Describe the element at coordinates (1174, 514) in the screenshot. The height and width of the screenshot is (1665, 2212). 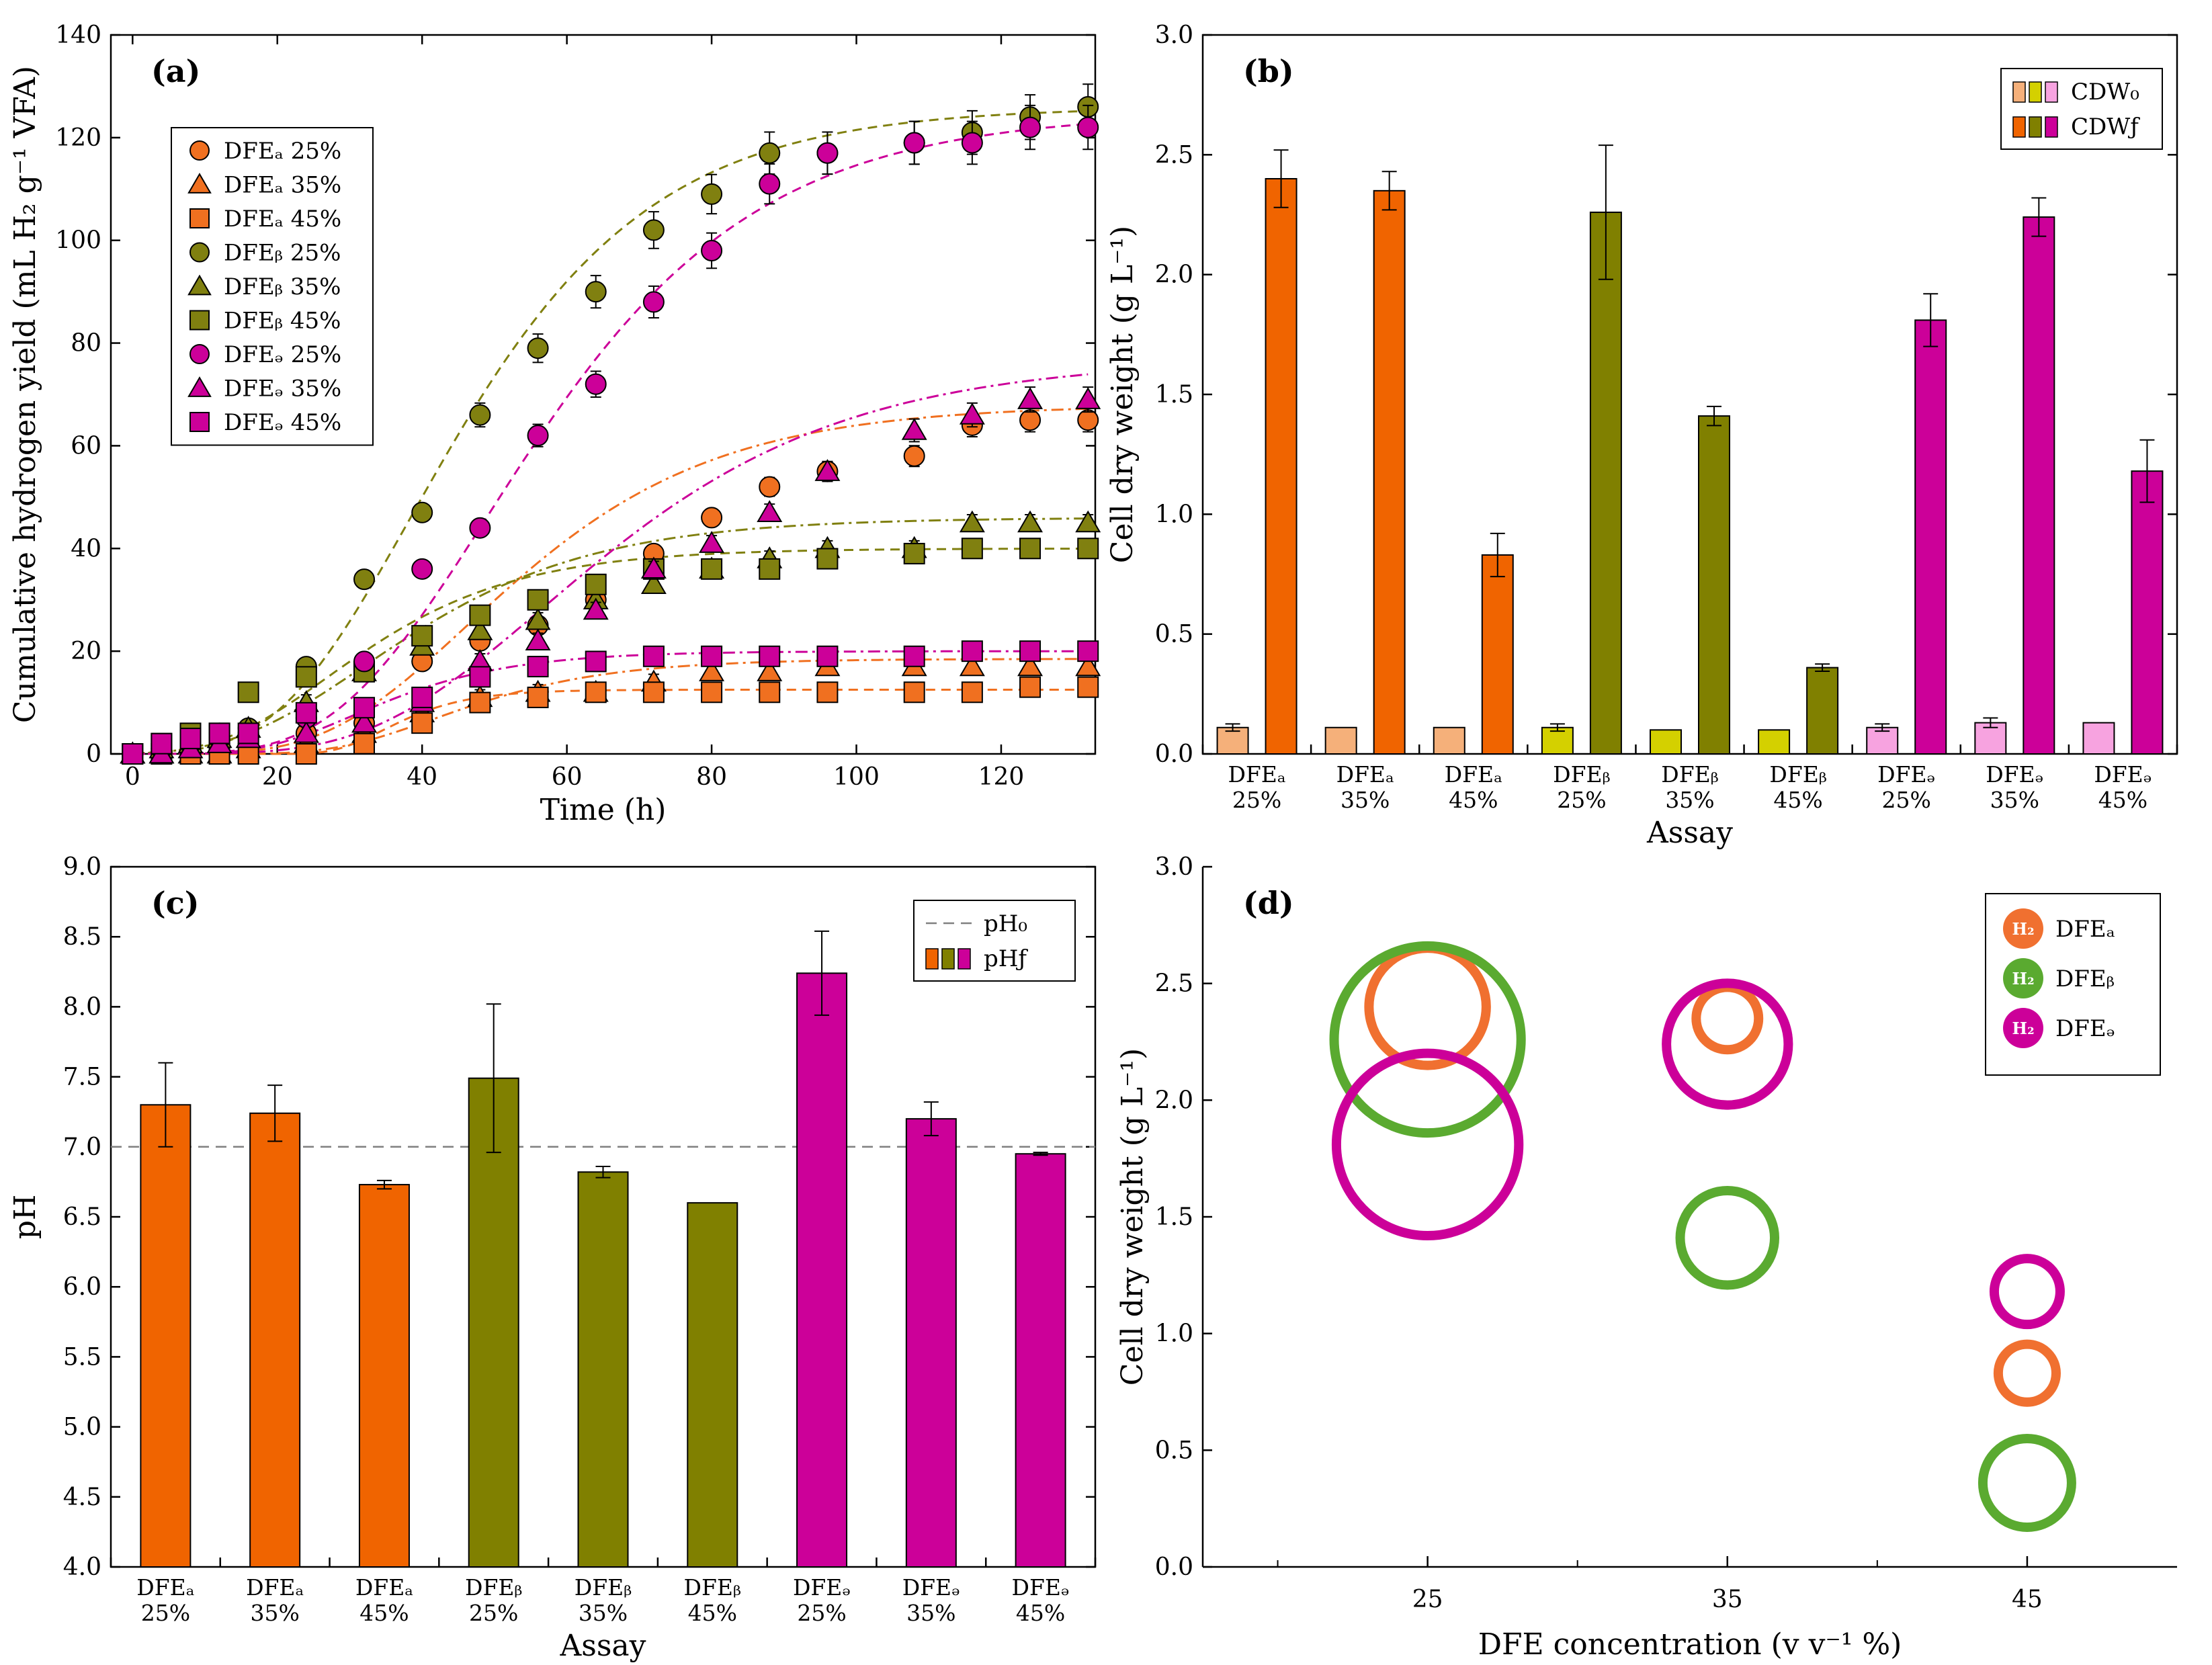
I see `panel-b-y-tick-label: 1.0` at that location.